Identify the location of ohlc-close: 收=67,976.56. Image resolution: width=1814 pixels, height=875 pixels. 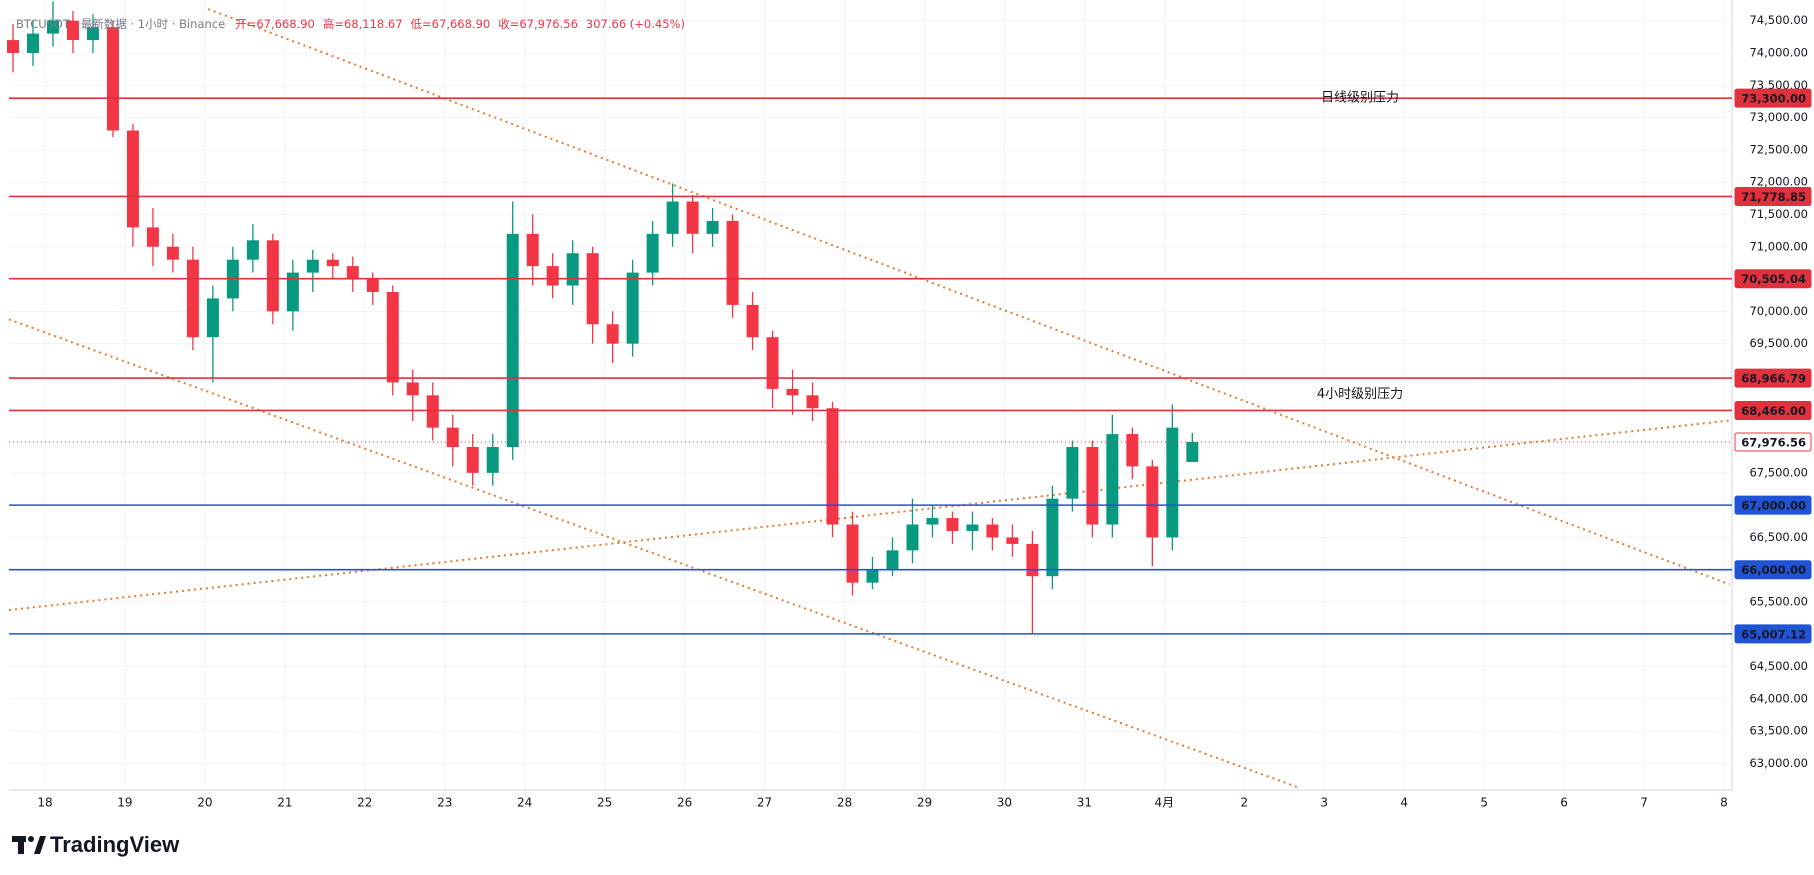
(538, 24).